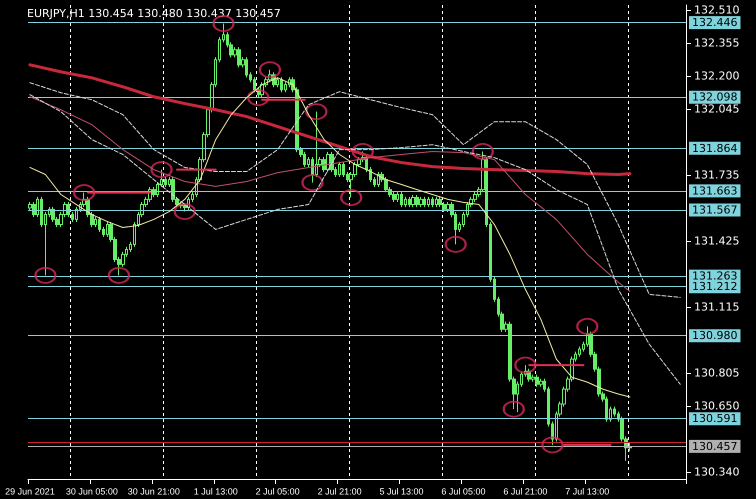 This screenshot has width=756, height=499. I want to click on ref-line-label: 131.567, so click(715, 210).